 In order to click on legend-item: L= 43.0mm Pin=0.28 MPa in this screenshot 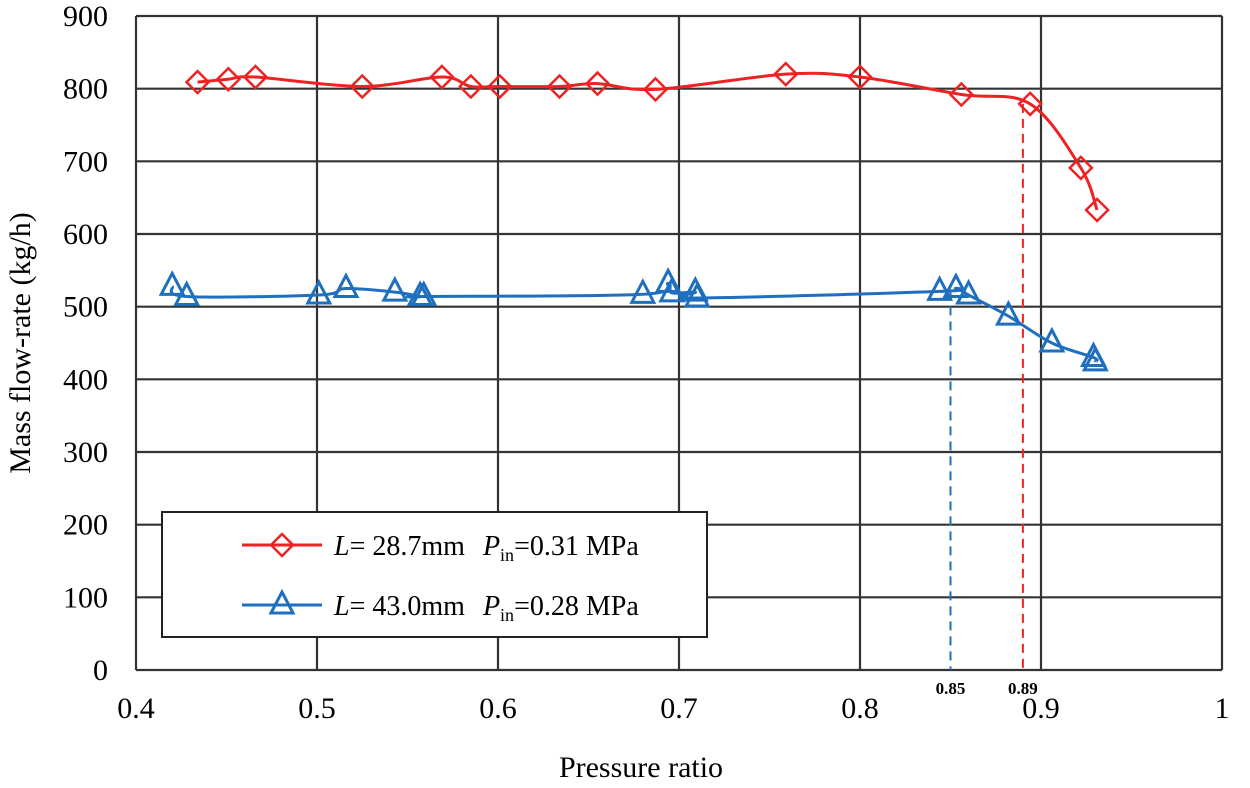, I will do `click(440, 606)`.